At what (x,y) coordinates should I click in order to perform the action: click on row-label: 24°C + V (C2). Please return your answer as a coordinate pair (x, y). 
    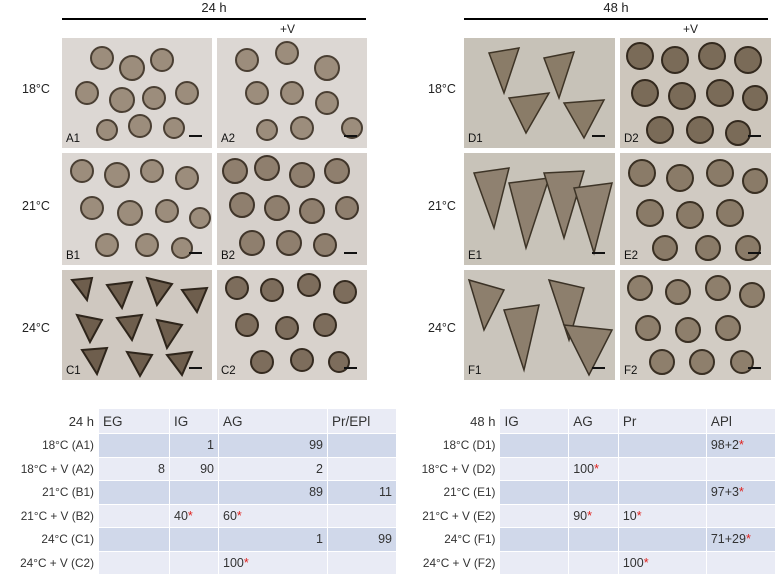
    Looking at the image, I should click on (50, 563).